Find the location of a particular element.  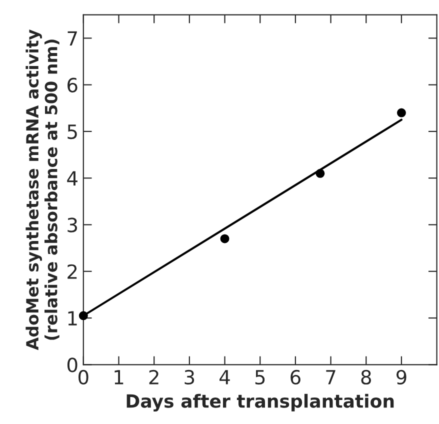

x-tick-label: 0 is located at coordinates (83, 377).